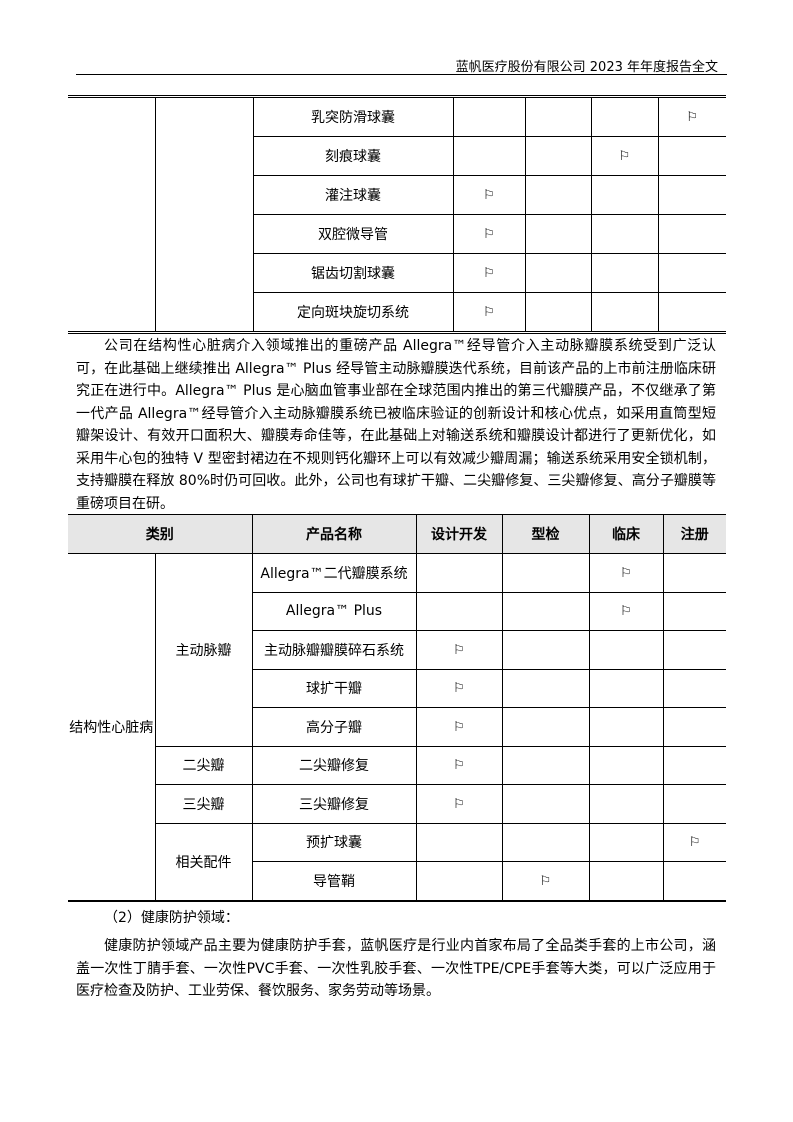 The image size is (793, 1122). Describe the element at coordinates (353, 312) in the screenshot. I see `product-name: 定向斑块旋切系统` at that location.